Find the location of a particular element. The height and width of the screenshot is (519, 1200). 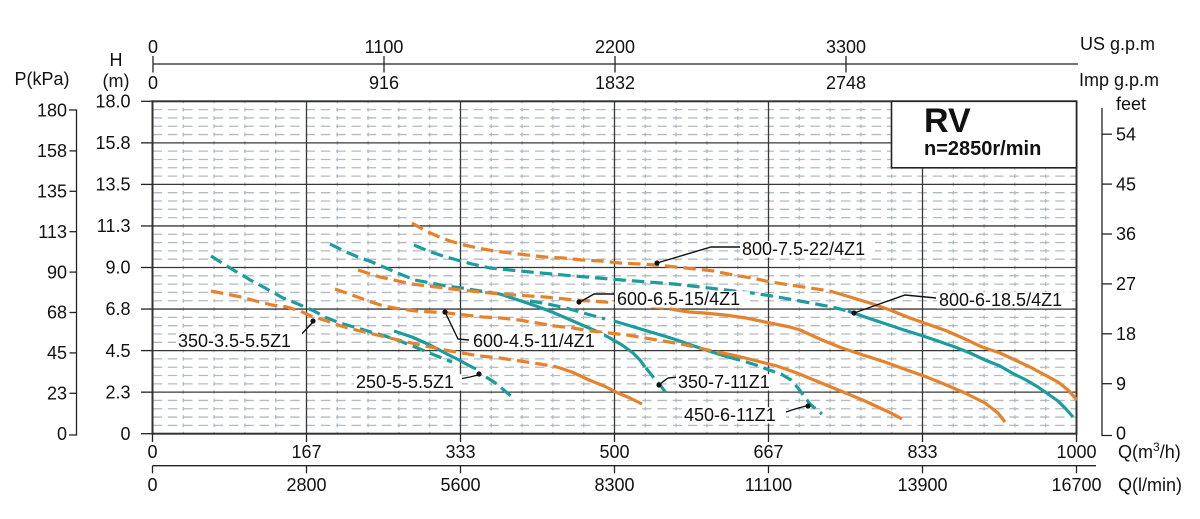

svg-text: 833 is located at coordinates (922, 452).